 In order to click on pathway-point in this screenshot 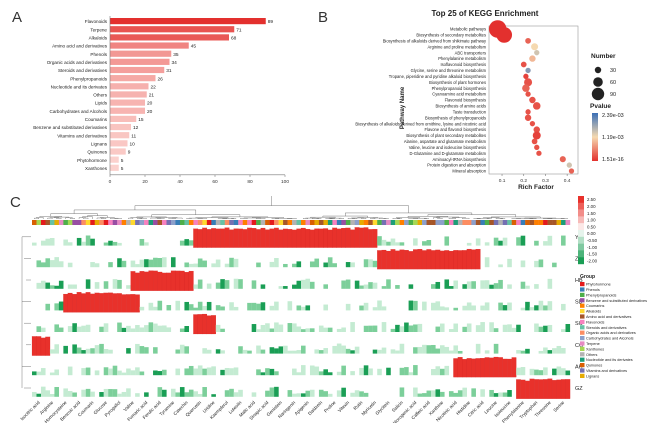, I will do `click(532, 58)`.